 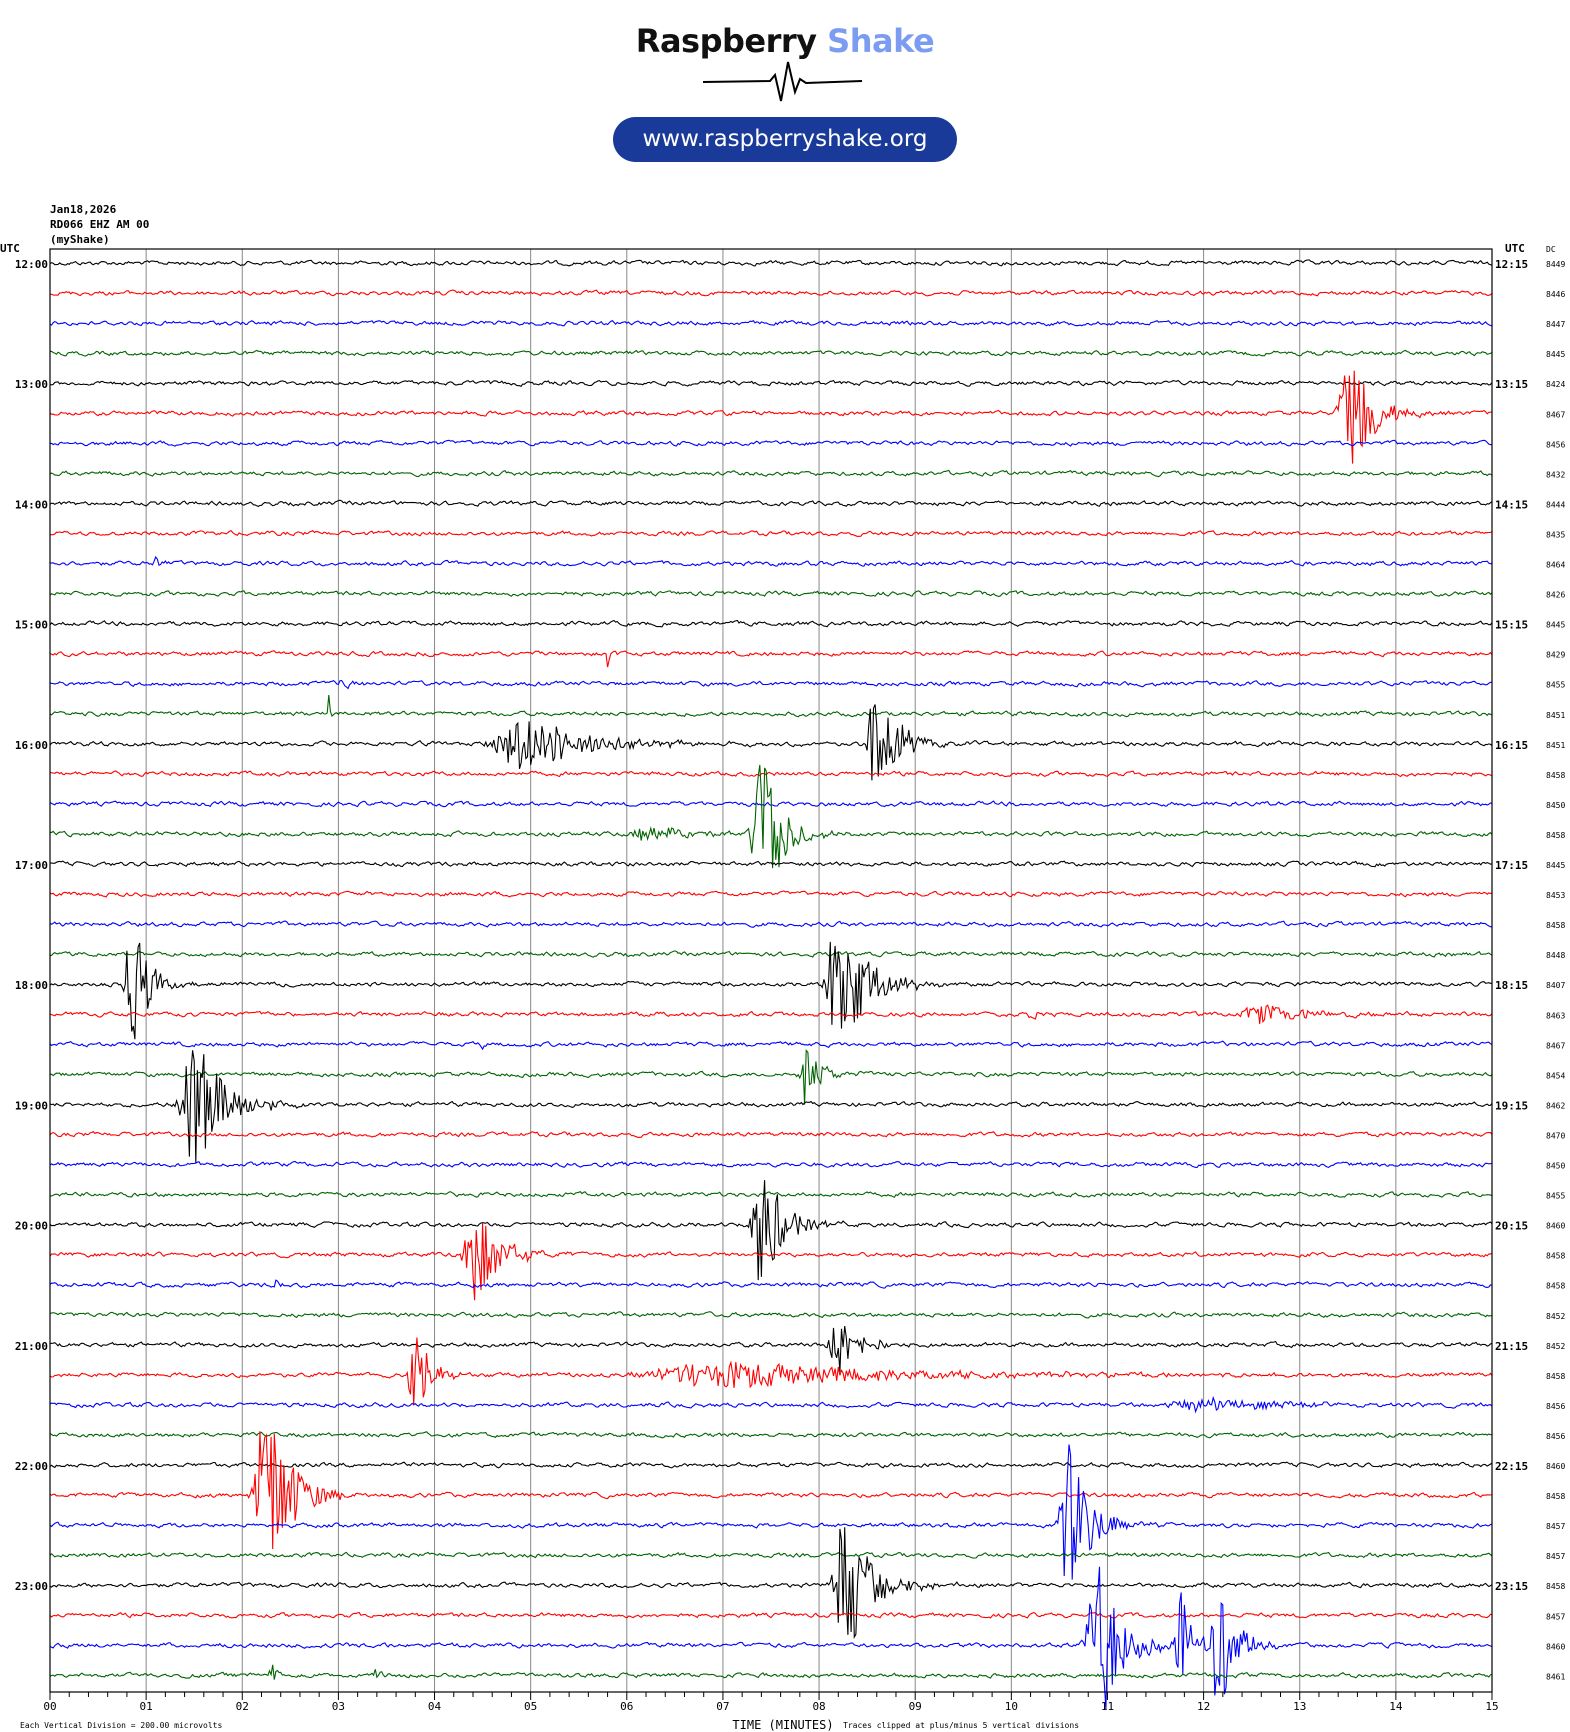 I want to click on seismogram-logo-icon, so click(x=782, y=81).